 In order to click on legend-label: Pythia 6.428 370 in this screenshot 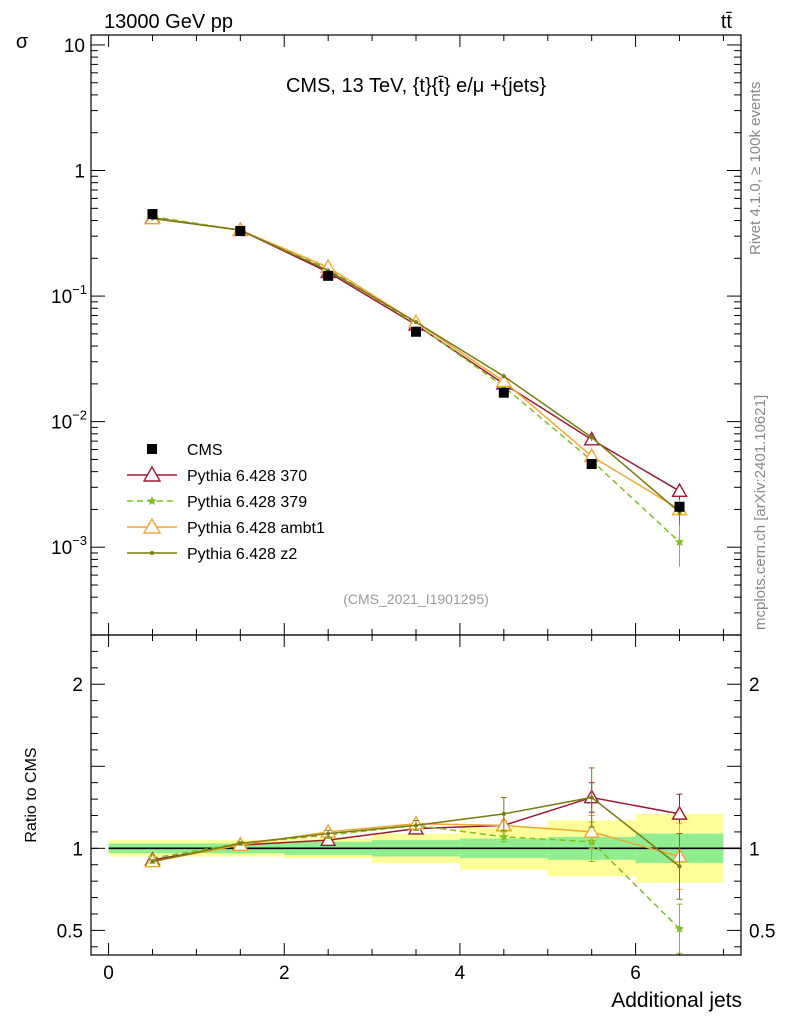, I will do `click(247, 476)`.